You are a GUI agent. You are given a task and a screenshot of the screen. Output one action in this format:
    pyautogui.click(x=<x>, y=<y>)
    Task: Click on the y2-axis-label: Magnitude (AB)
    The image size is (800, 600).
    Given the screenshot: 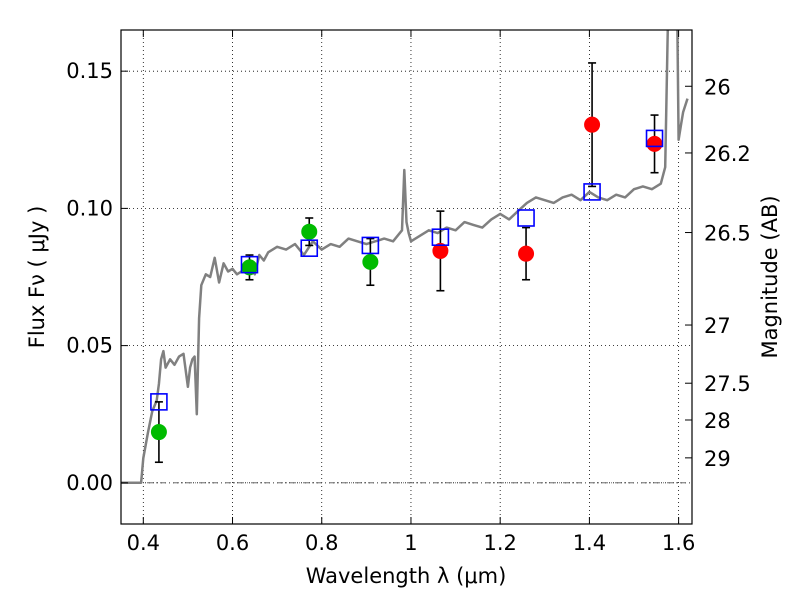 What is the action you would take?
    pyautogui.click(x=770, y=276)
    